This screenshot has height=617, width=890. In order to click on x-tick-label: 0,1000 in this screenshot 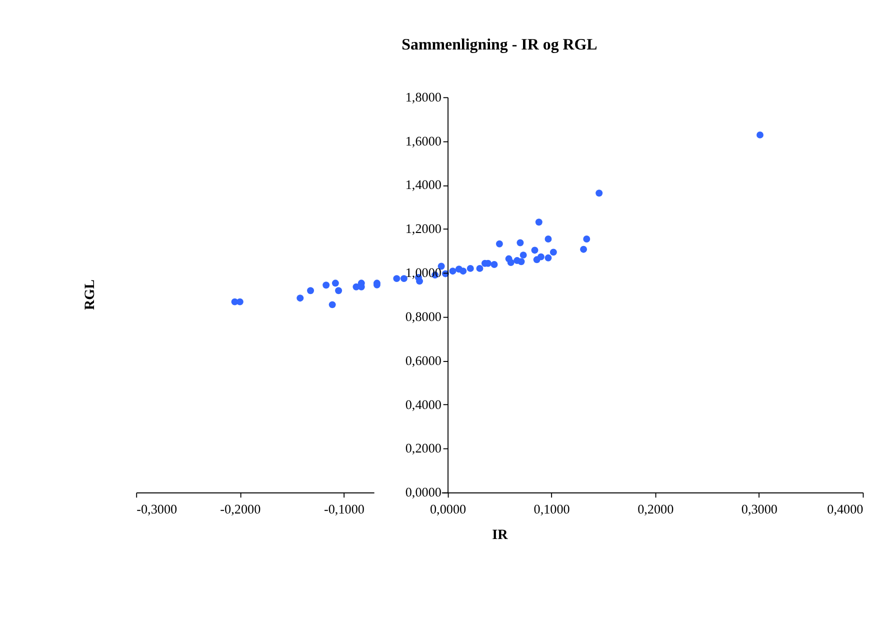, I will do `click(552, 509)`.